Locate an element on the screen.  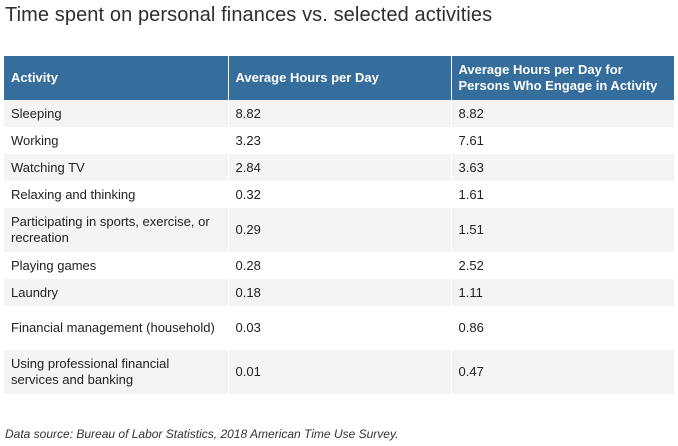
average-hours-cell: 0.28 is located at coordinates (340, 265).